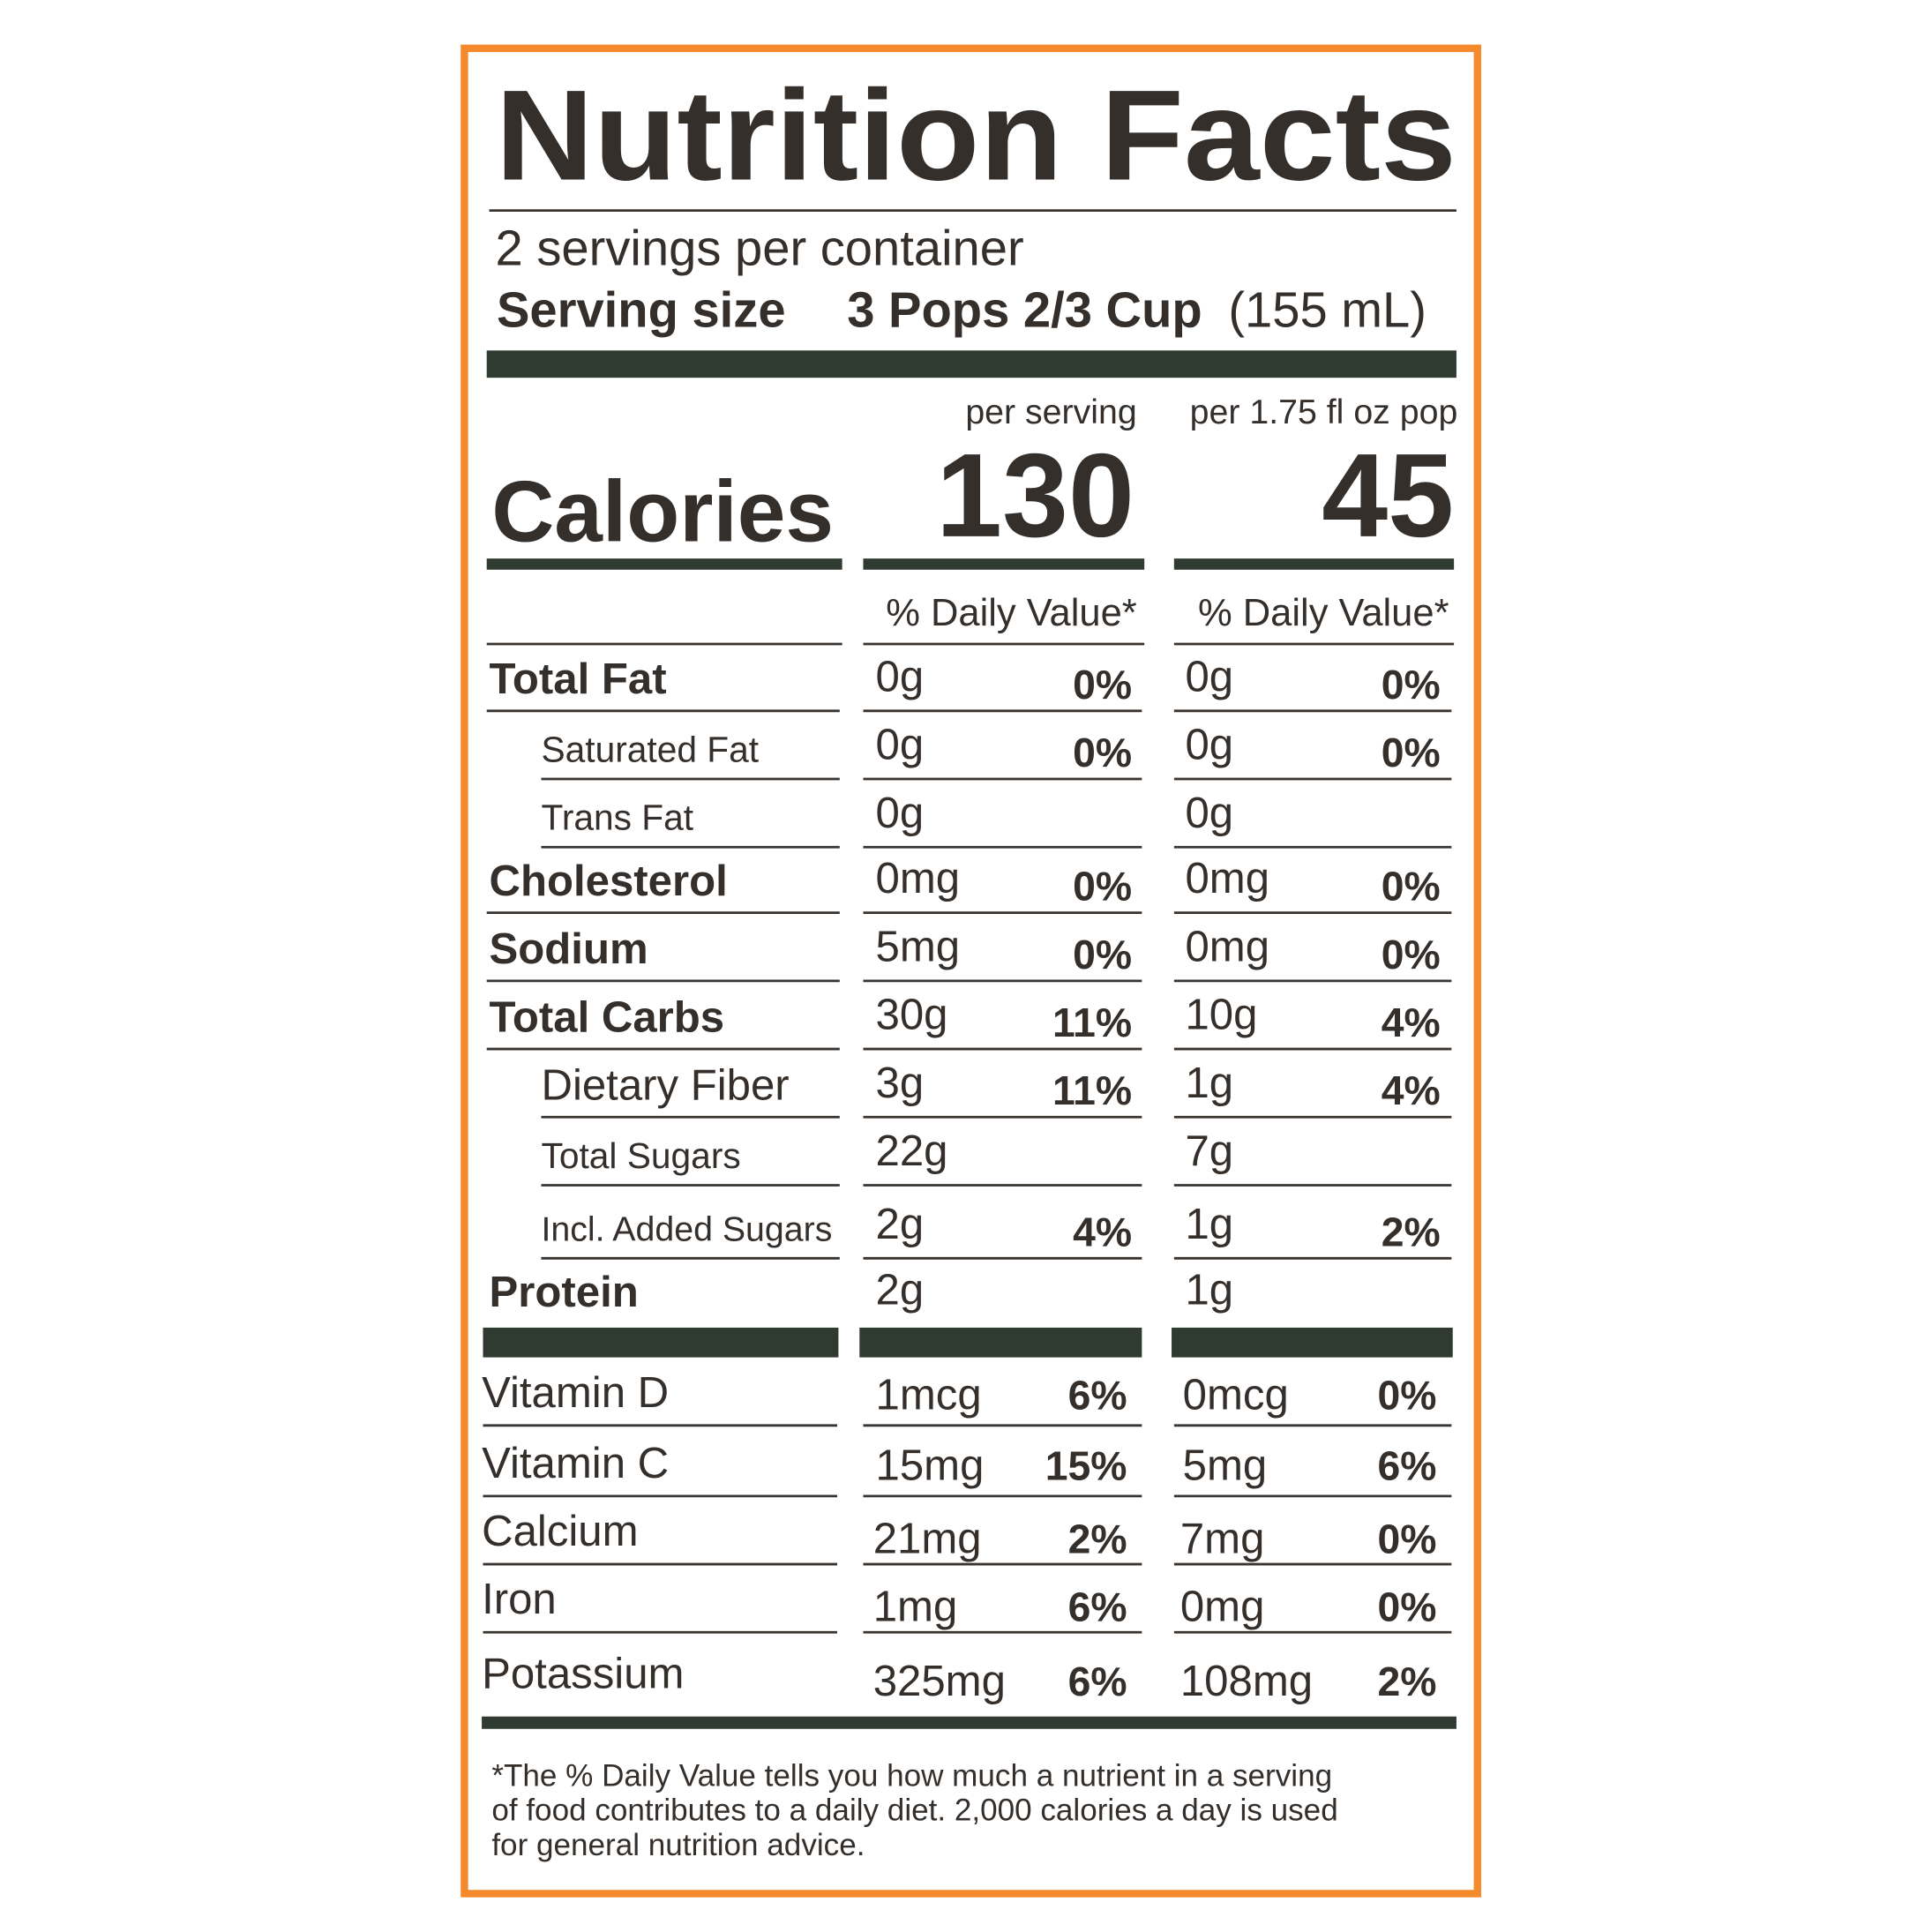 The width and height of the screenshot is (1932, 1932). I want to click on nutrient-name: Cholesterol, so click(609, 881).